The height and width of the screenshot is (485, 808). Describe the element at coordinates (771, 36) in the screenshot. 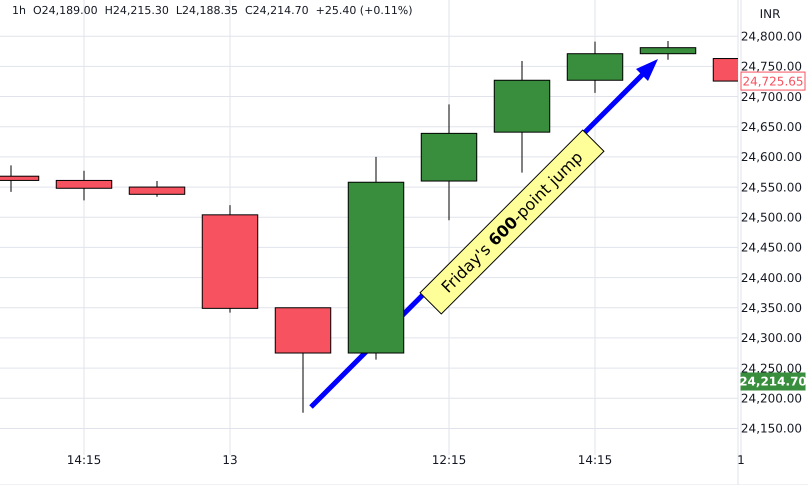

I see `y-tick-label: 24,800.00` at that location.